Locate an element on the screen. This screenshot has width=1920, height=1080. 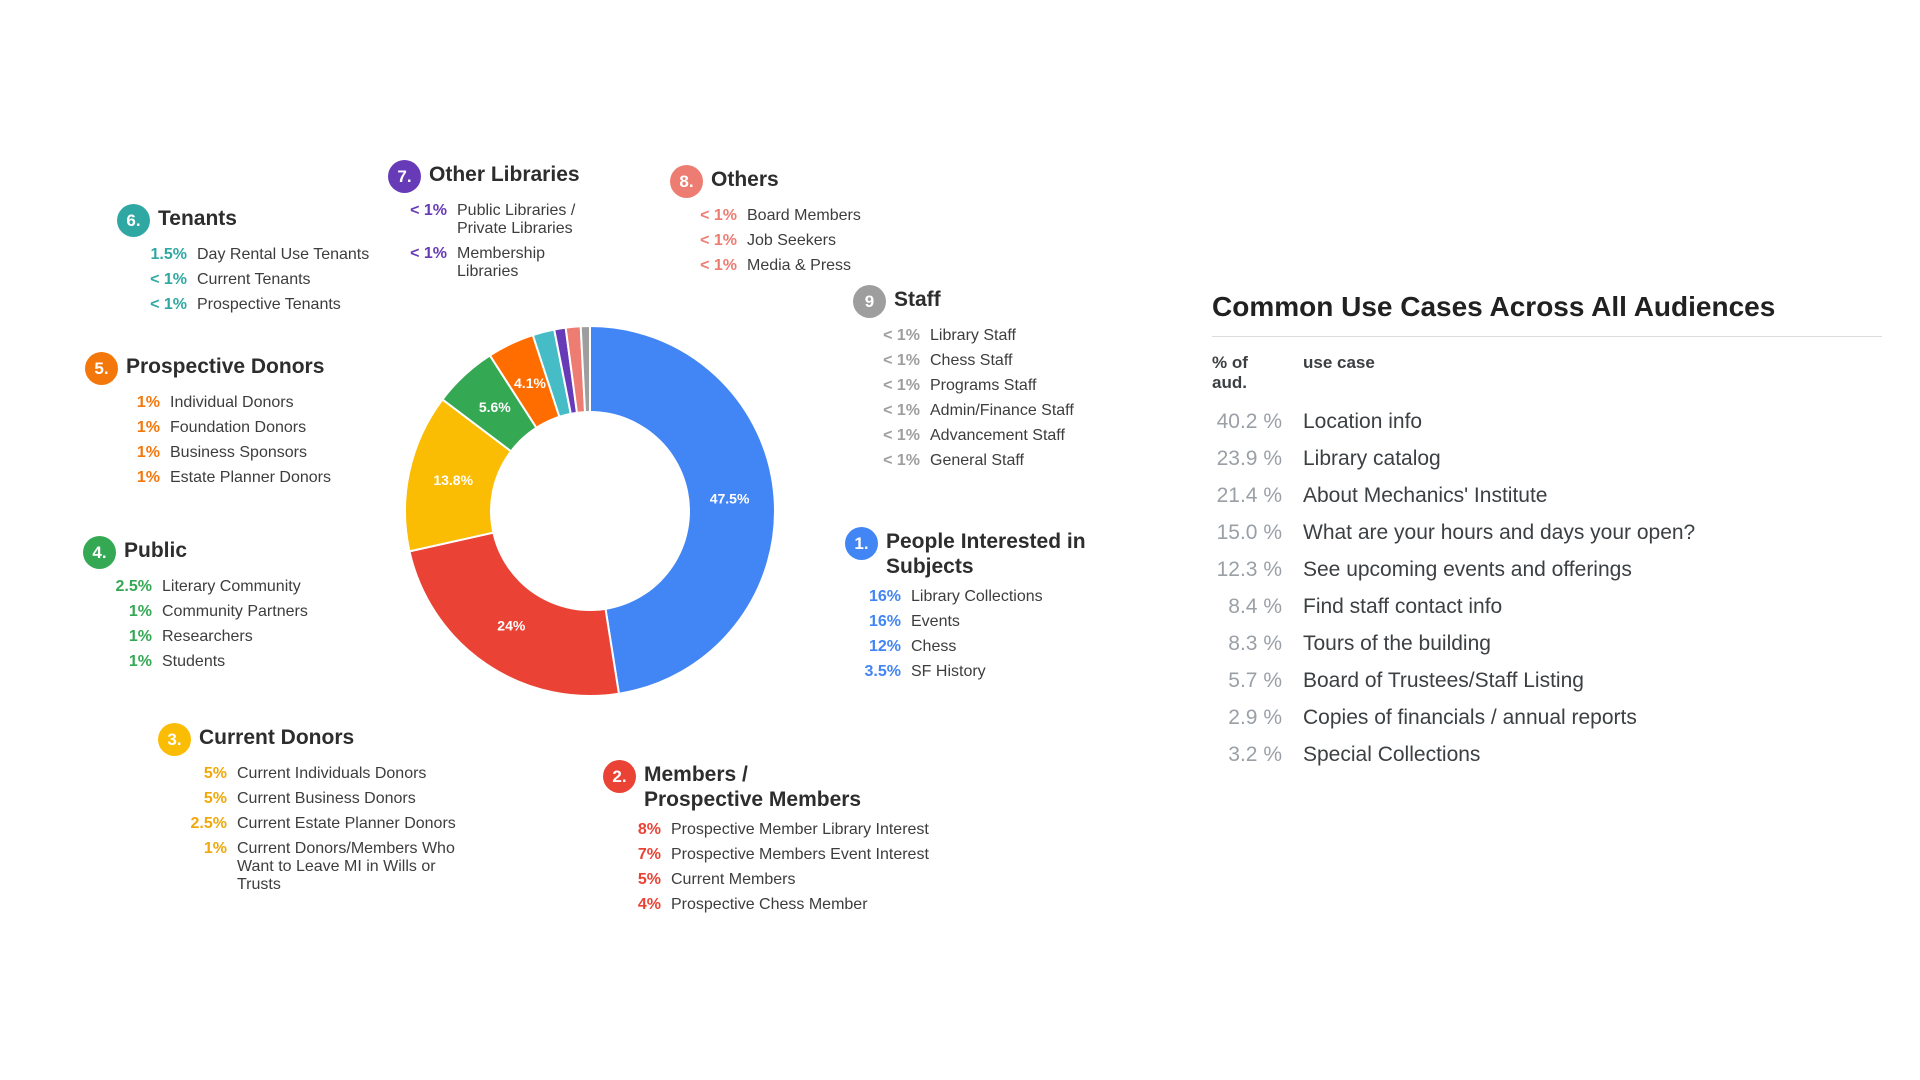
row-use-case: Tours of the building is located at coordinates (1397, 643).